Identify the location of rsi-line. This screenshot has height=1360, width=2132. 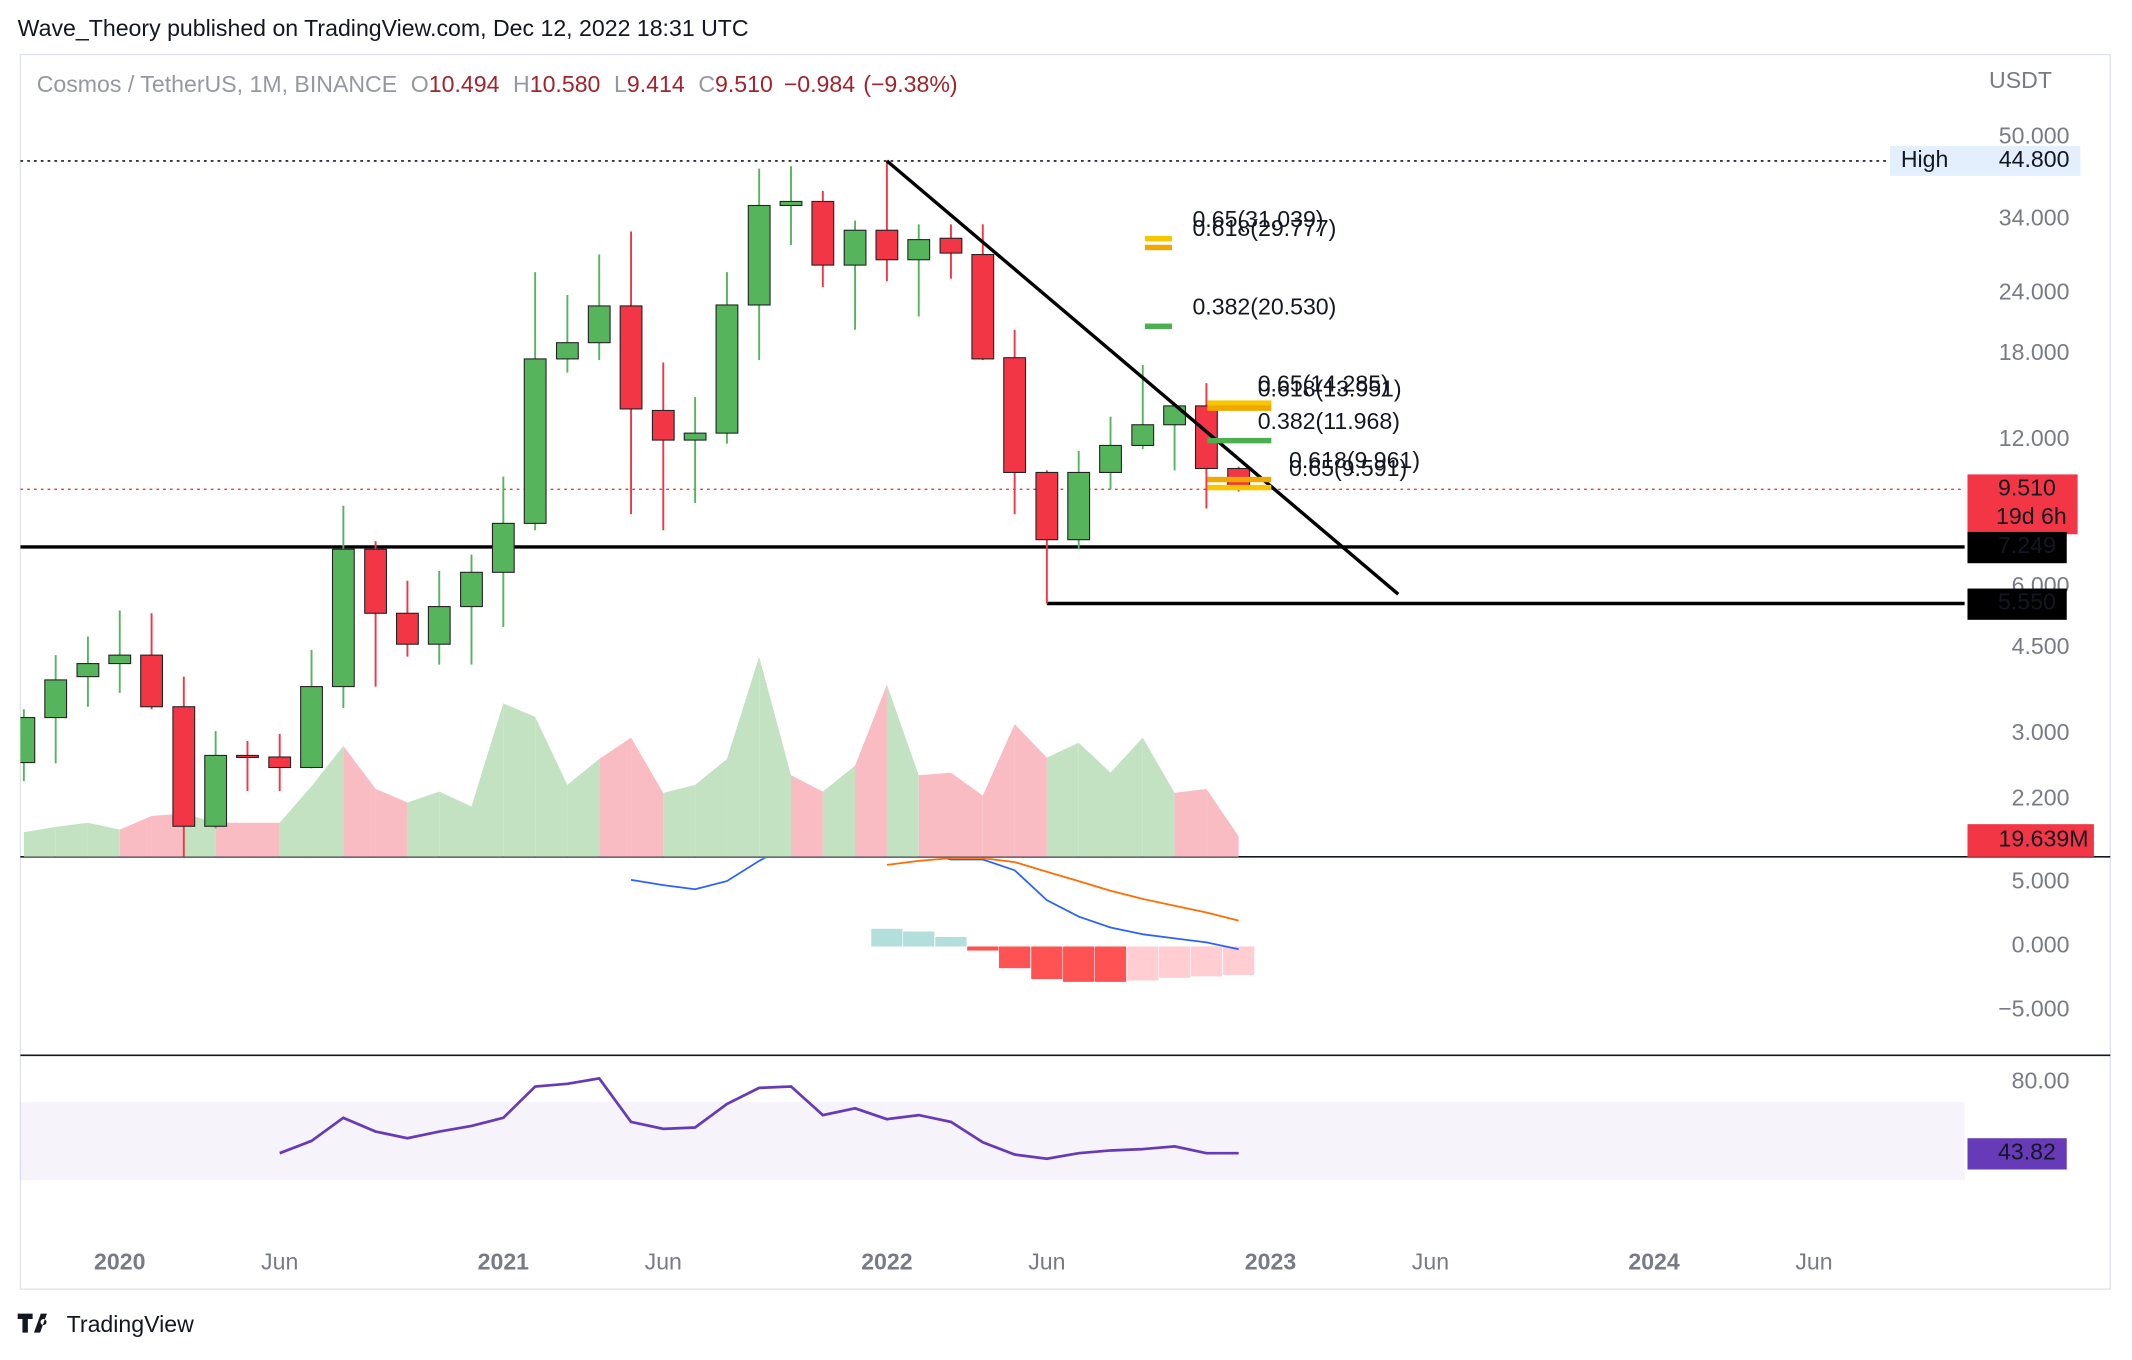
(759, 1118).